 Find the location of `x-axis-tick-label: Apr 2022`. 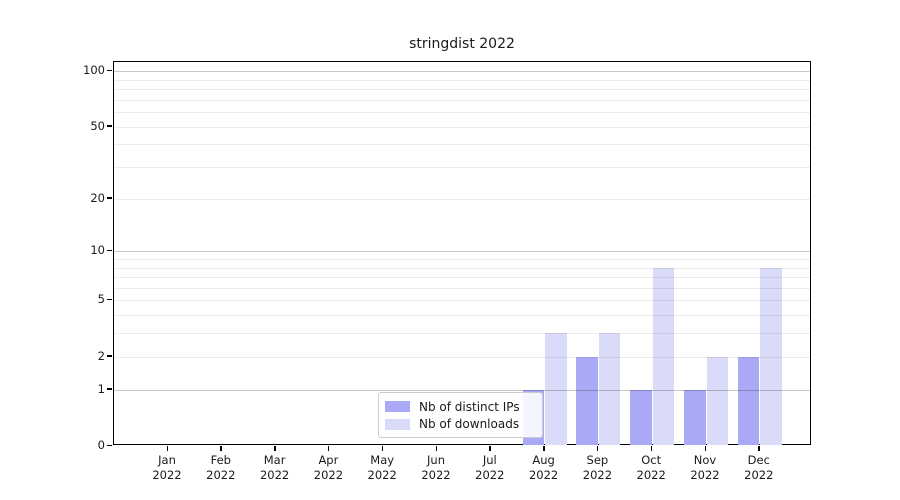

x-axis-tick-label: Apr 2022 is located at coordinates (328, 468).